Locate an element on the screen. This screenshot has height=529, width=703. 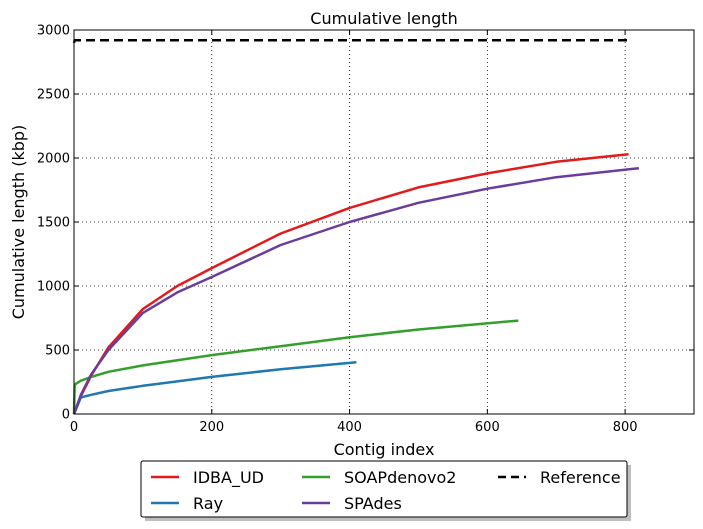
legend-label-reference: Reference is located at coordinates (580, 477).